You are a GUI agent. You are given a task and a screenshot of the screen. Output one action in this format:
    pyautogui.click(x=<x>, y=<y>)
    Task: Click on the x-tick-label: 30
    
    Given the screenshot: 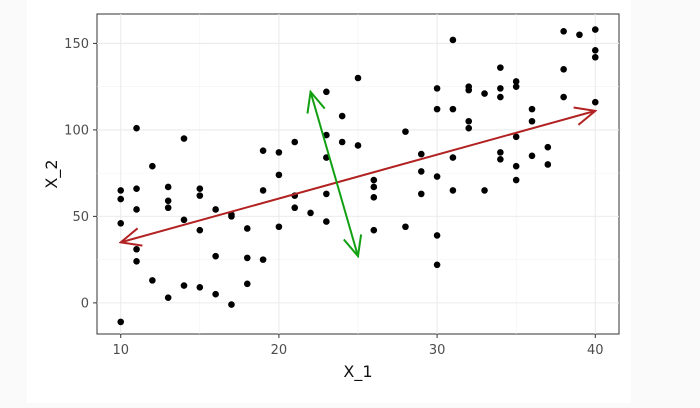 What is the action you would take?
    pyautogui.click(x=437, y=350)
    